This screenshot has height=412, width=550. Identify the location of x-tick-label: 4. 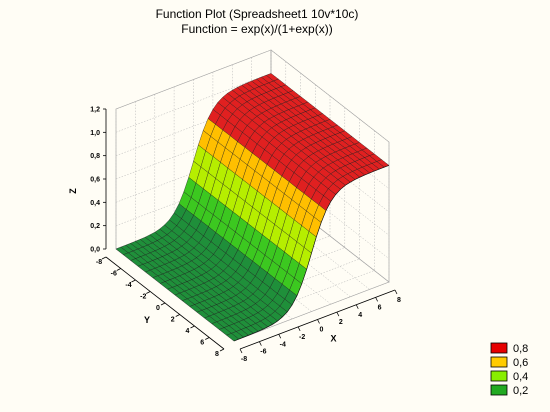
(360, 315).